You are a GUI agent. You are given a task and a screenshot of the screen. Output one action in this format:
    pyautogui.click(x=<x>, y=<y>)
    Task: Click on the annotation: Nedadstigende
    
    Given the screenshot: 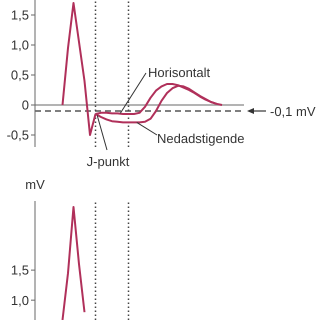 What is the action you would take?
    pyautogui.click(x=200, y=138)
    